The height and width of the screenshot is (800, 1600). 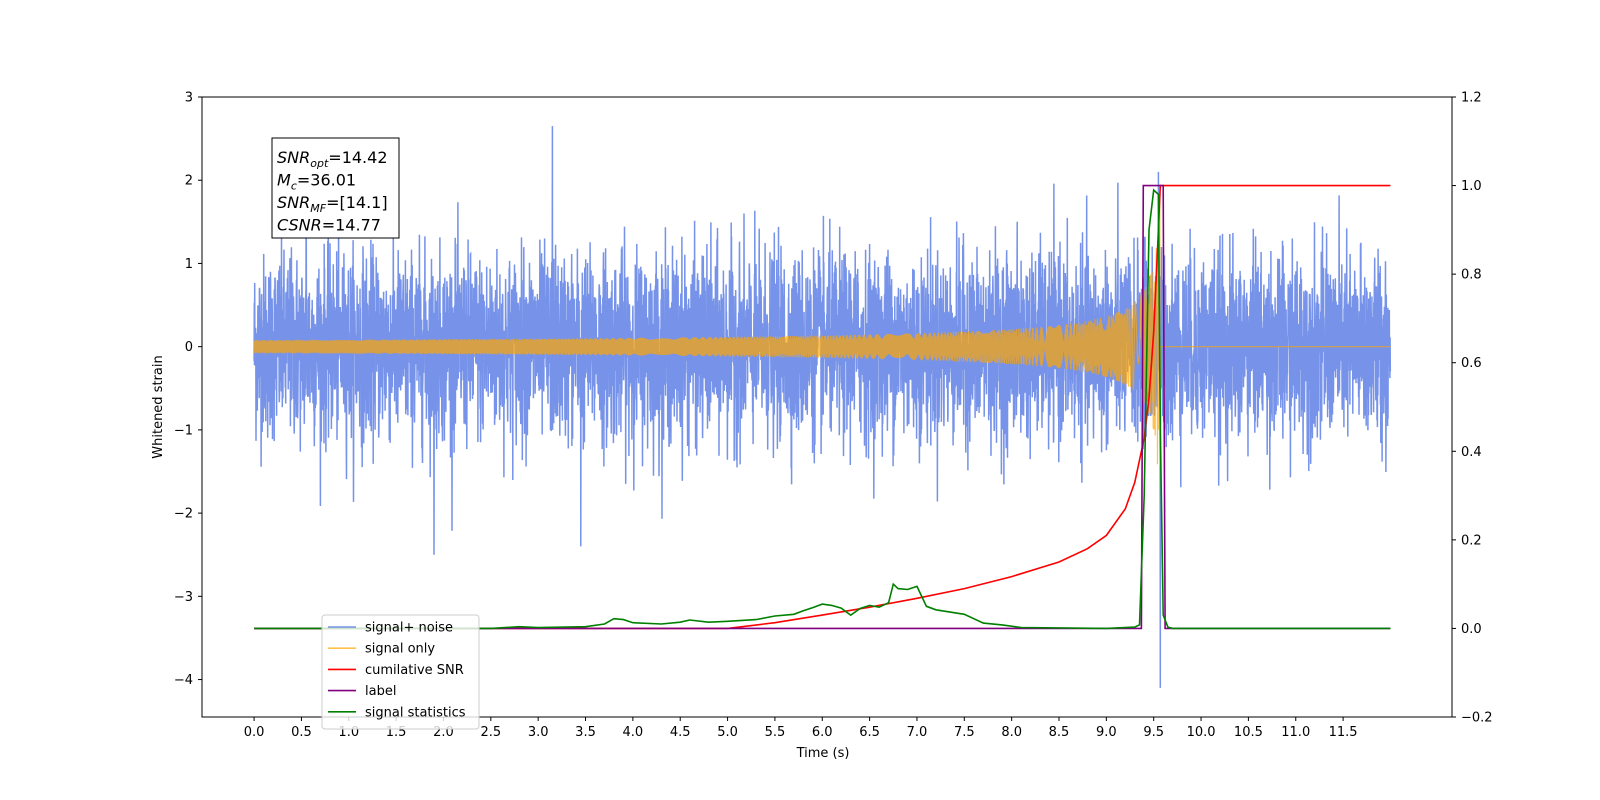 What do you see at coordinates (490, 732) in the screenshot?
I see `x-tick-label: 2.5` at bounding box center [490, 732].